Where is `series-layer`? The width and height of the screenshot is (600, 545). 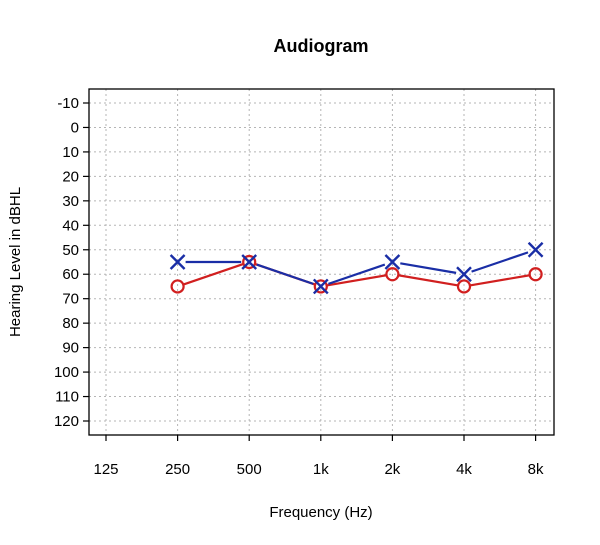 series-layer is located at coordinates (356, 268).